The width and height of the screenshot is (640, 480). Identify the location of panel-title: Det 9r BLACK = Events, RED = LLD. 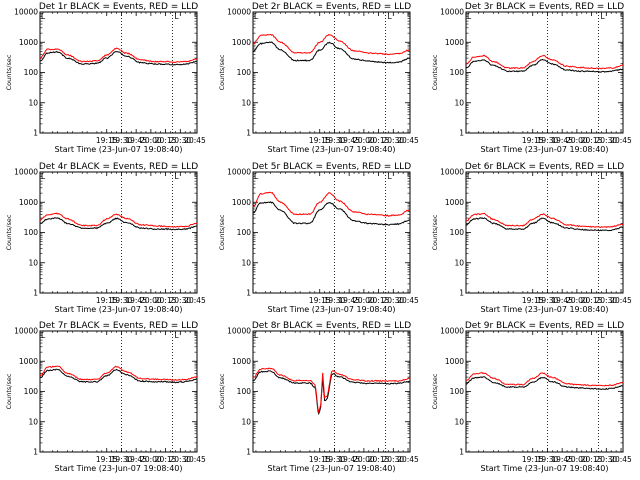
(544, 326).